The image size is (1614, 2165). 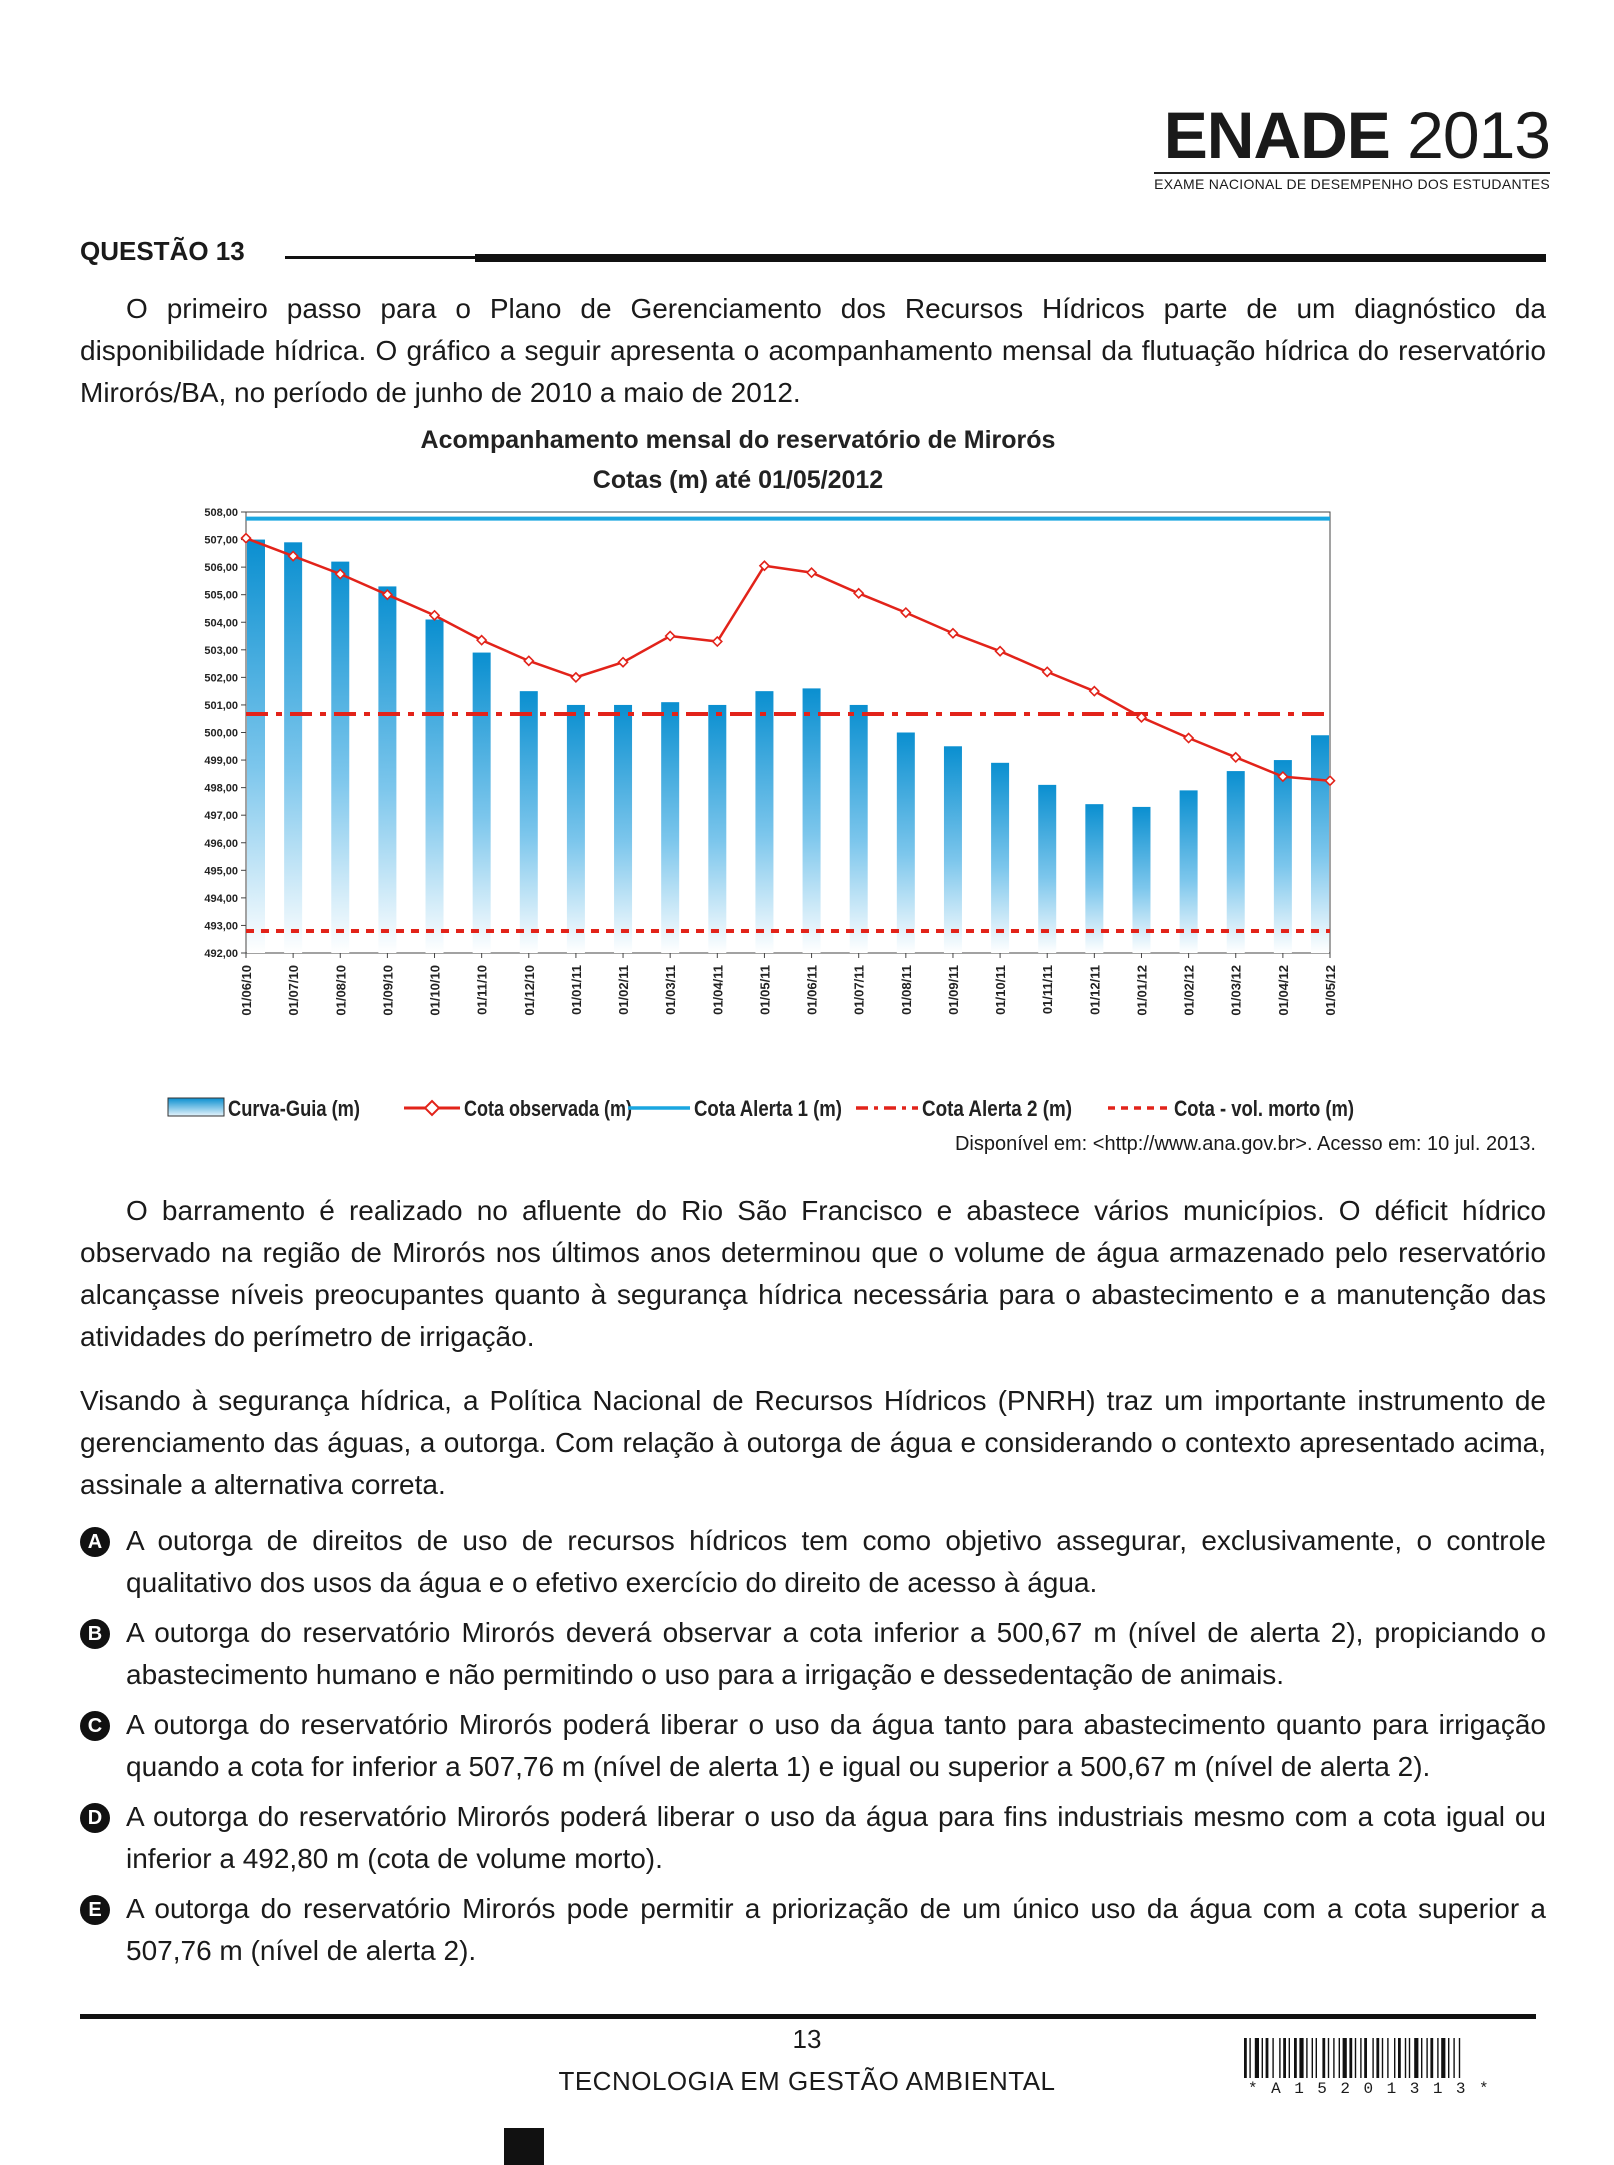 I want to click on legend-label: Cota Alerta 1 (m), so click(x=768, y=1108).